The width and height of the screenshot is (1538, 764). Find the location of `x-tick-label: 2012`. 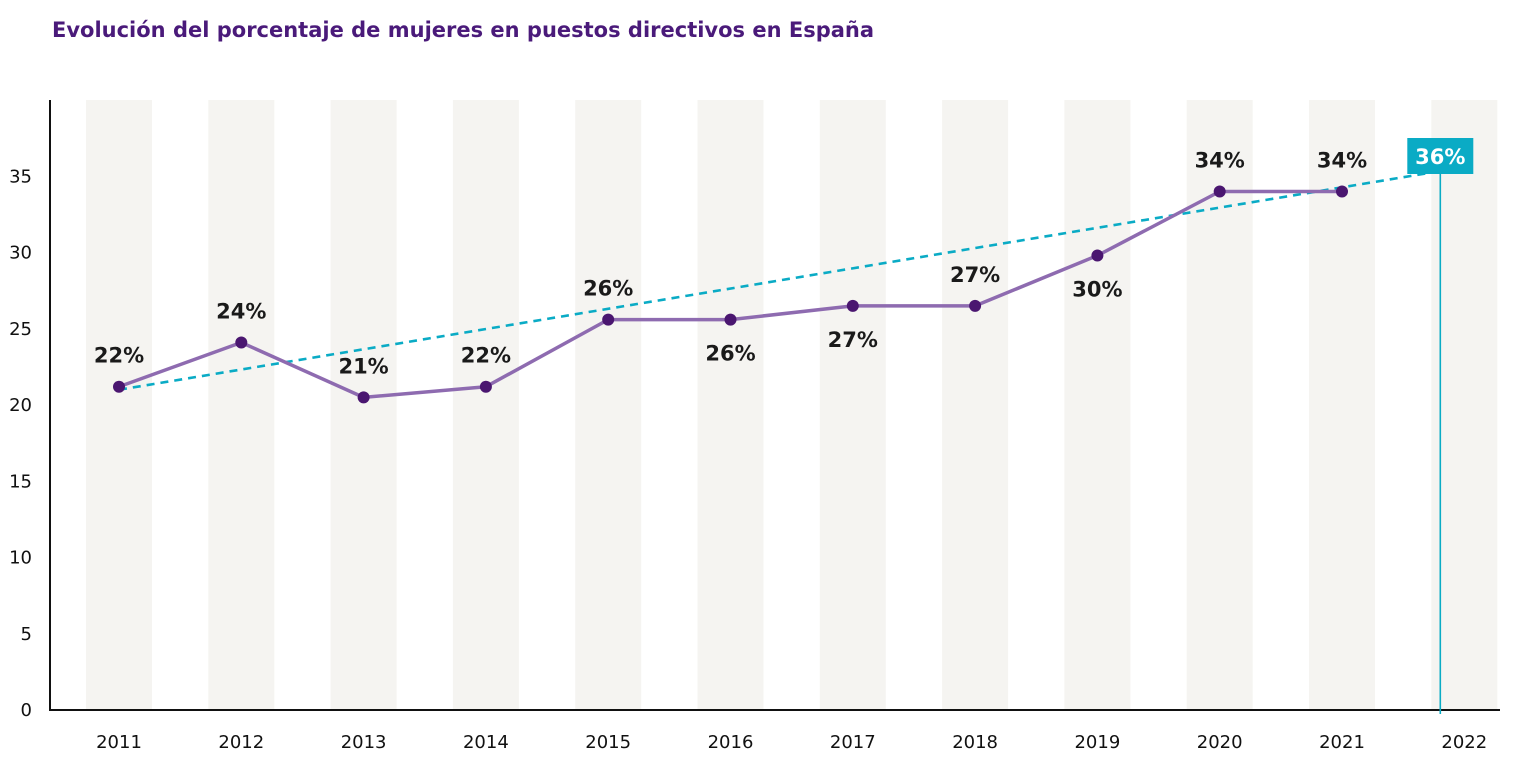

x-tick-label: 2012 is located at coordinates (241, 742).